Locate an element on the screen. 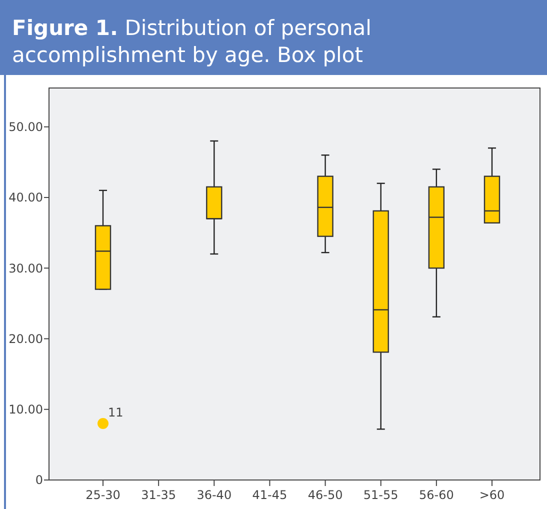 The width and height of the screenshot is (547, 509). x-tick-label: 51-55 is located at coordinates (380, 495).